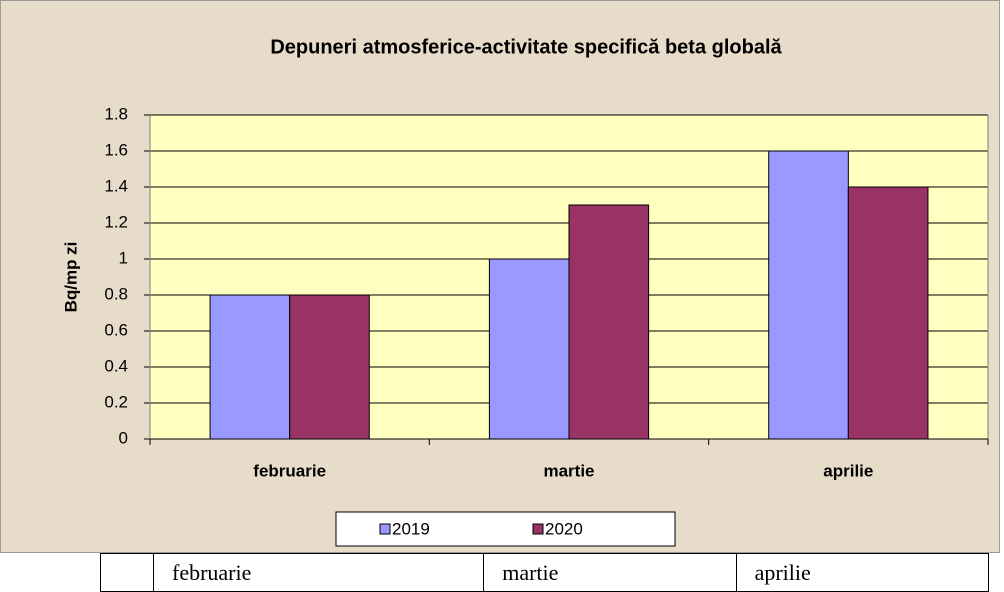  I want to click on y-tick-label: 1, so click(123, 257).